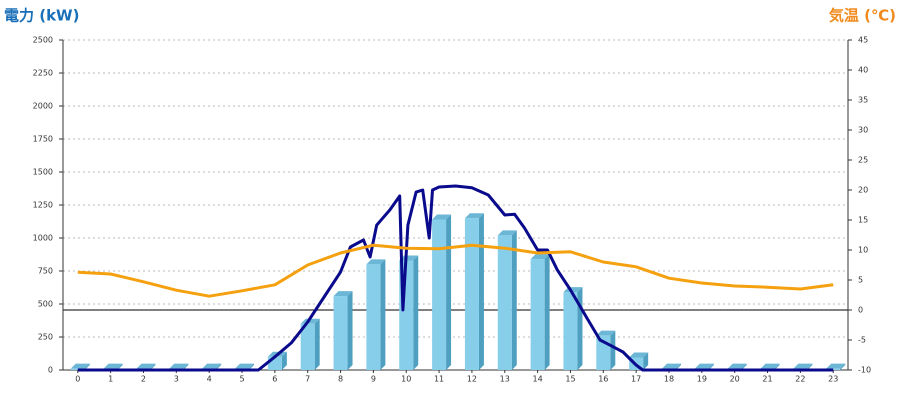  What do you see at coordinates (702, 379) in the screenshot?
I see `x-tick-label: 19` at bounding box center [702, 379].